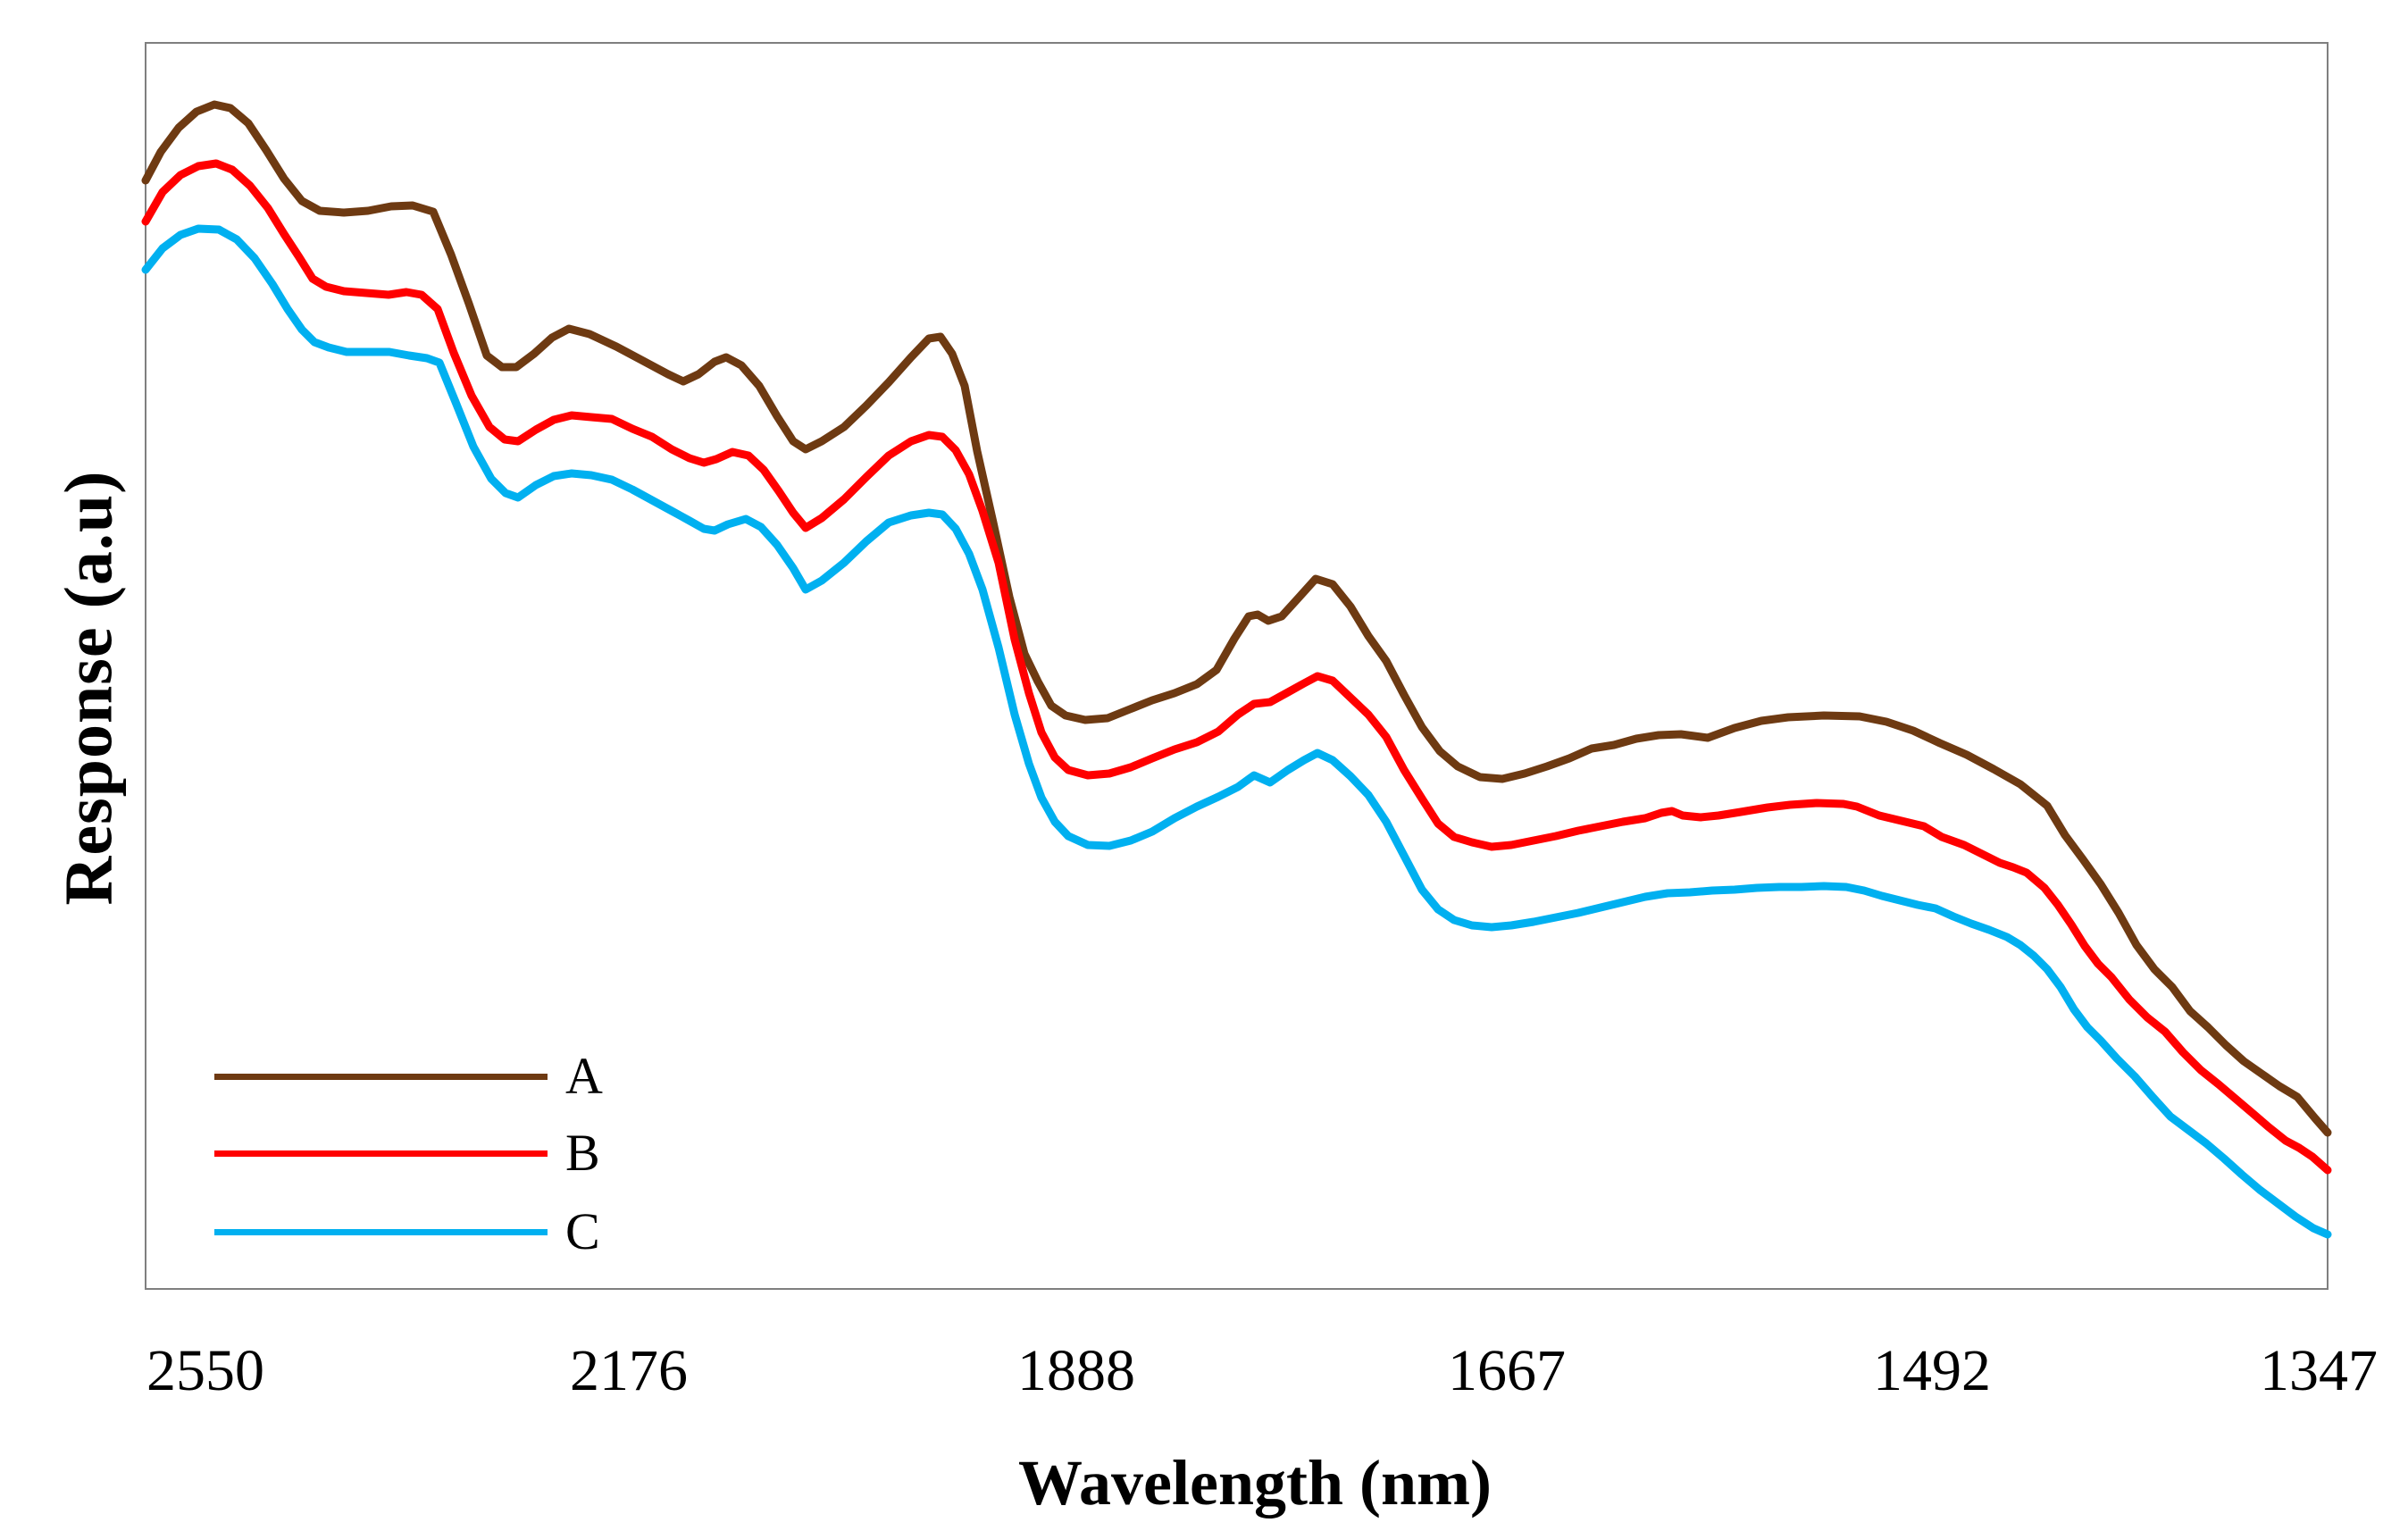 This screenshot has width=2408, height=1531. Describe the element at coordinates (1932, 1370) in the screenshot. I see `x-tick-label-1492: 1492` at that location.